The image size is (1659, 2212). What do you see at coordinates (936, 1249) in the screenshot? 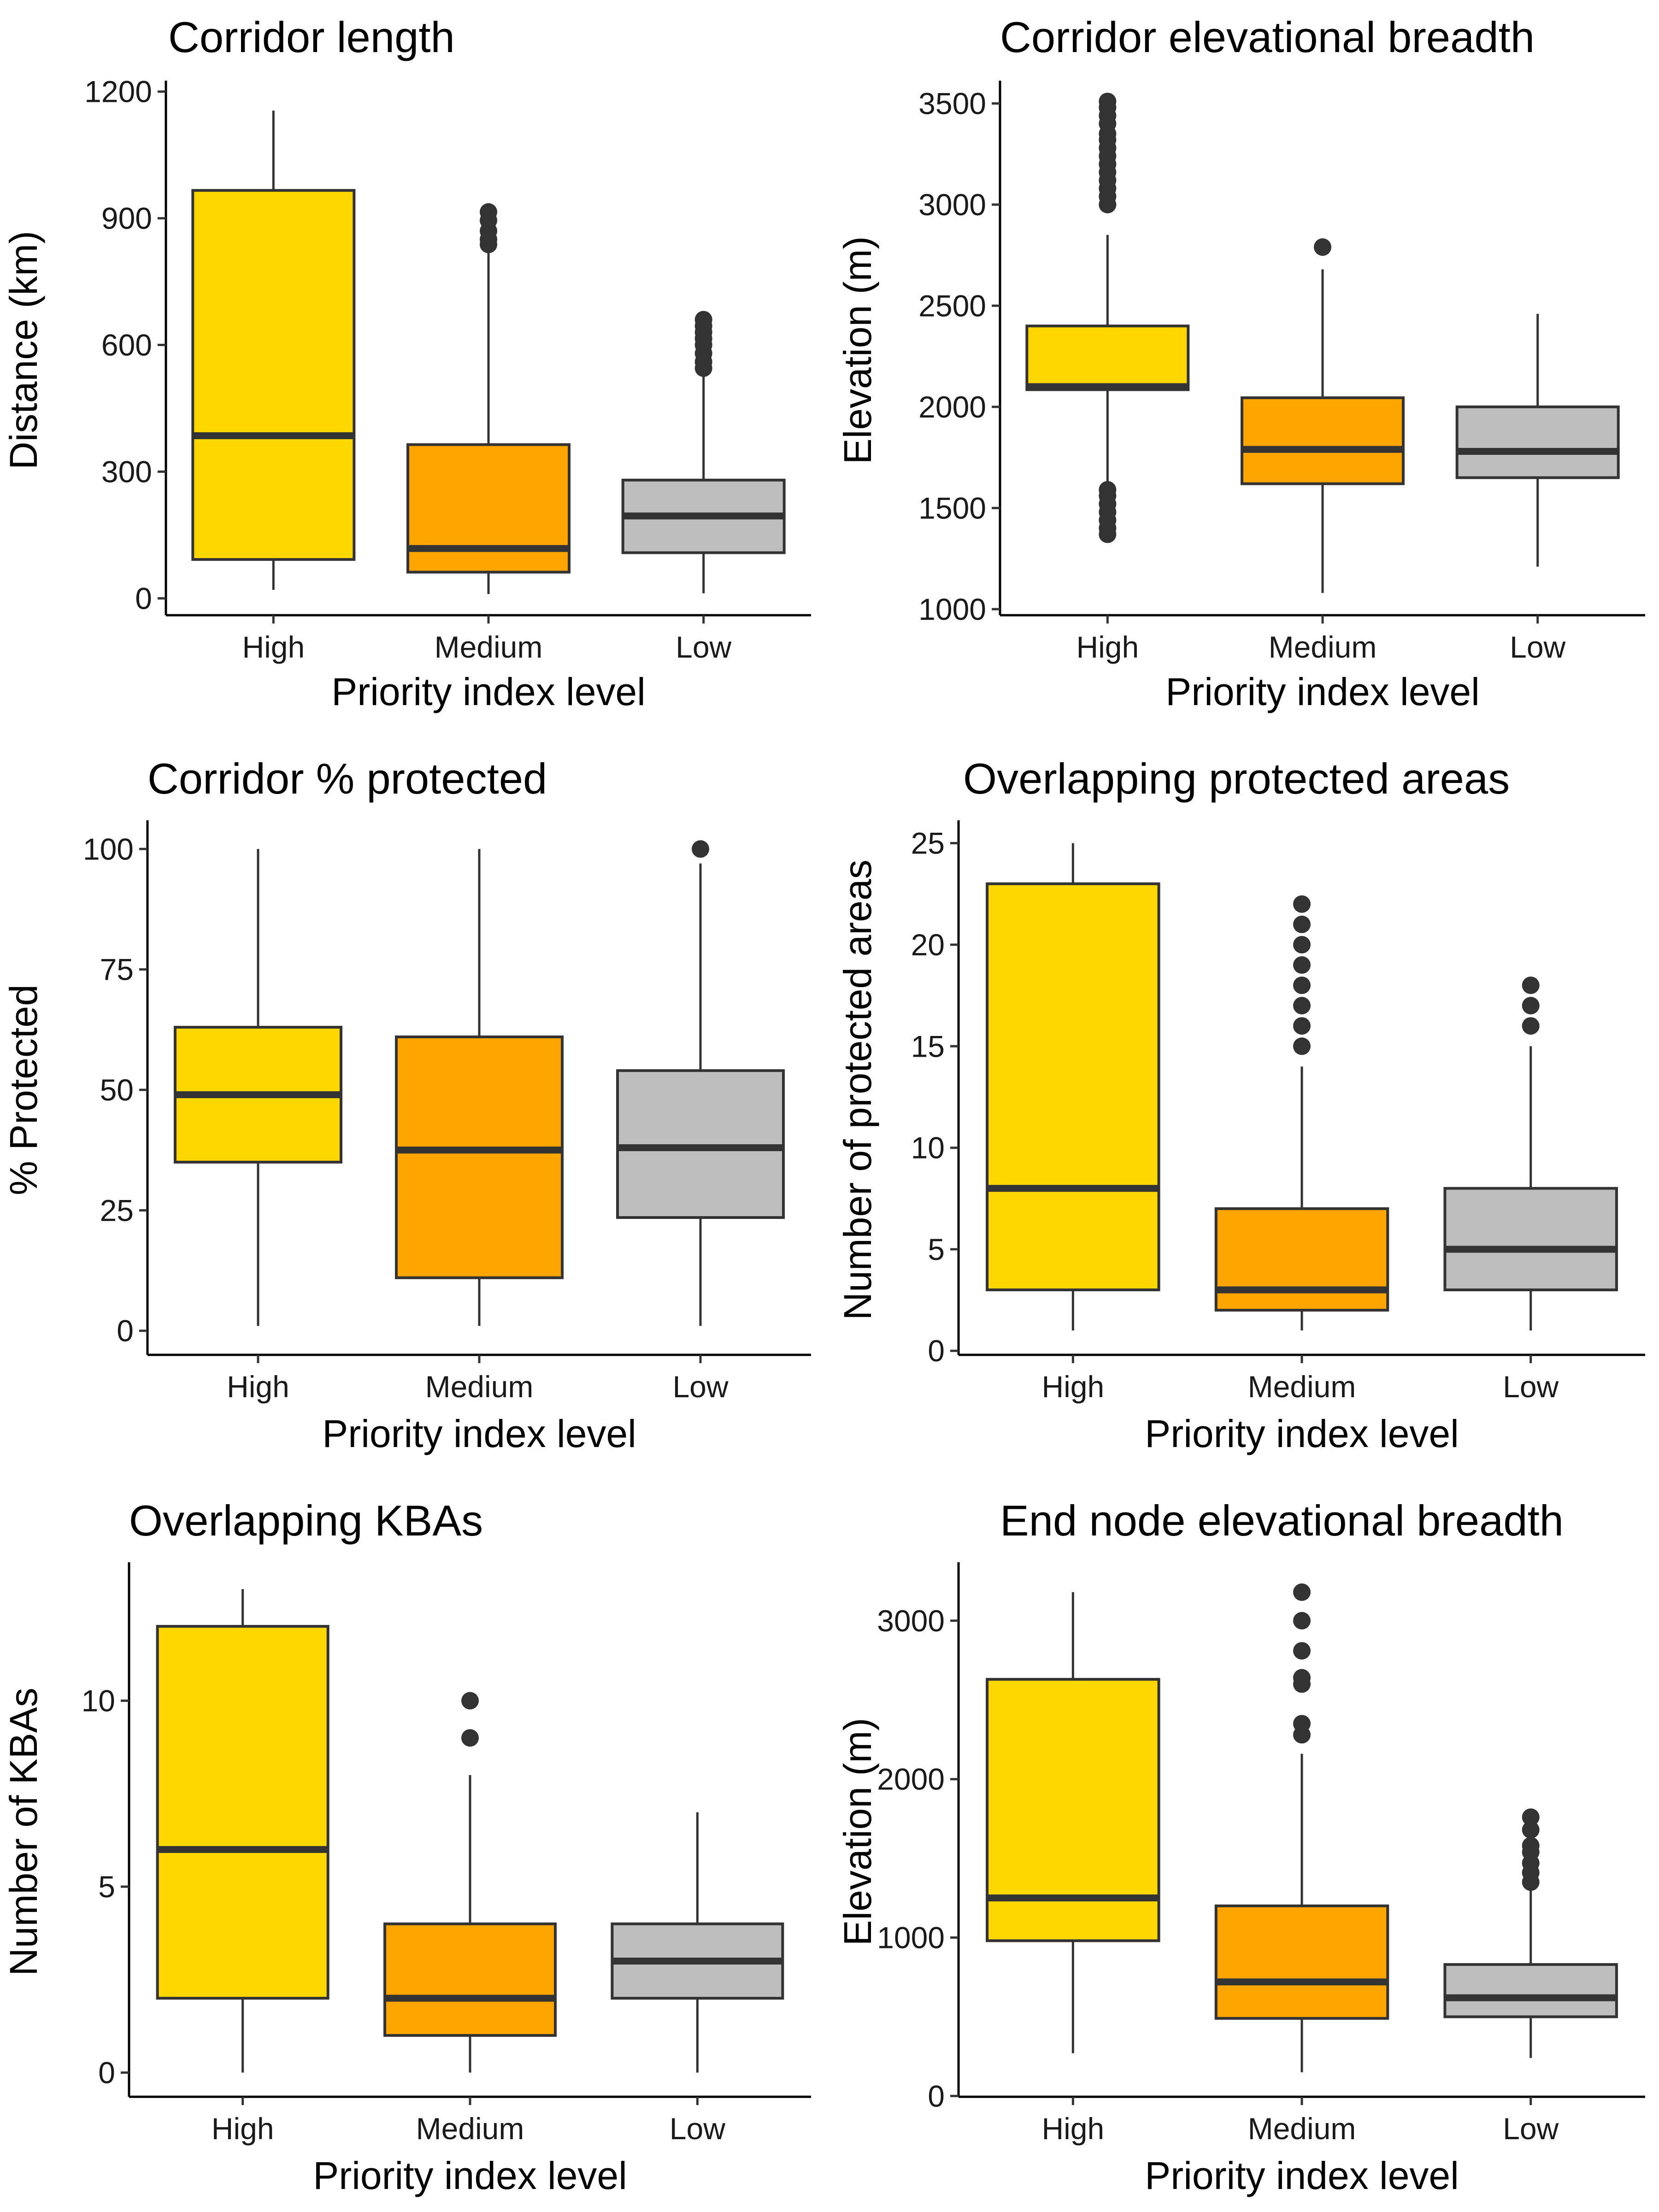
I see `y-tick-label: 5` at bounding box center [936, 1249].